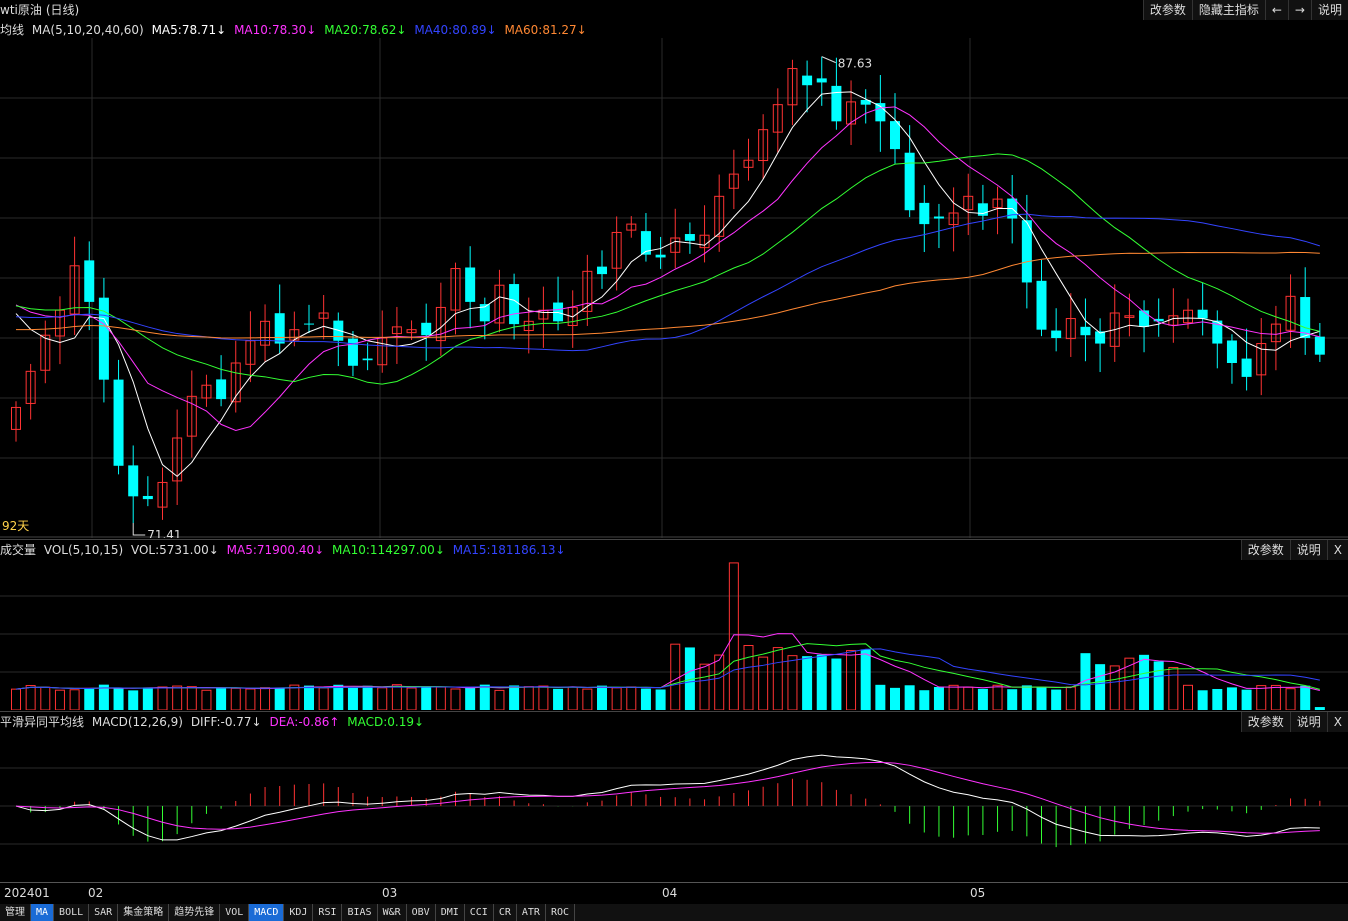 The image size is (1348, 921). What do you see at coordinates (83, 550) in the screenshot?
I see `vol-params: VOL(5,10,15)` at bounding box center [83, 550].